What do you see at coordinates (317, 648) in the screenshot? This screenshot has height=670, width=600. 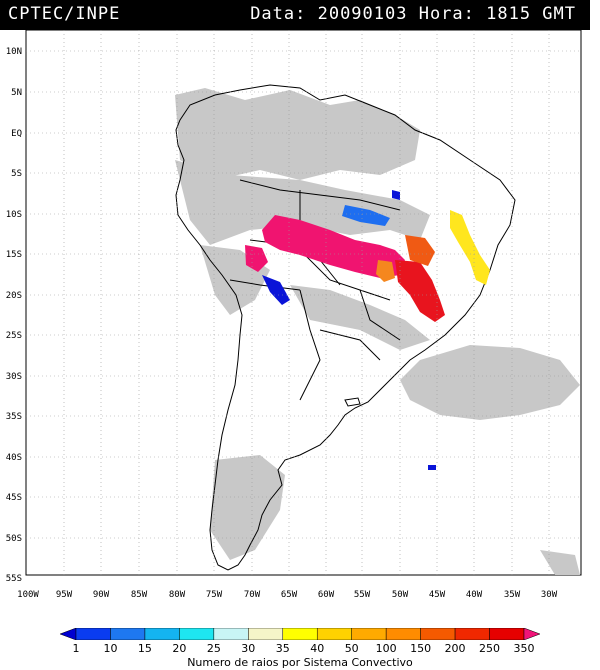 I see `colorbar-tick-label: 40` at bounding box center [317, 648].